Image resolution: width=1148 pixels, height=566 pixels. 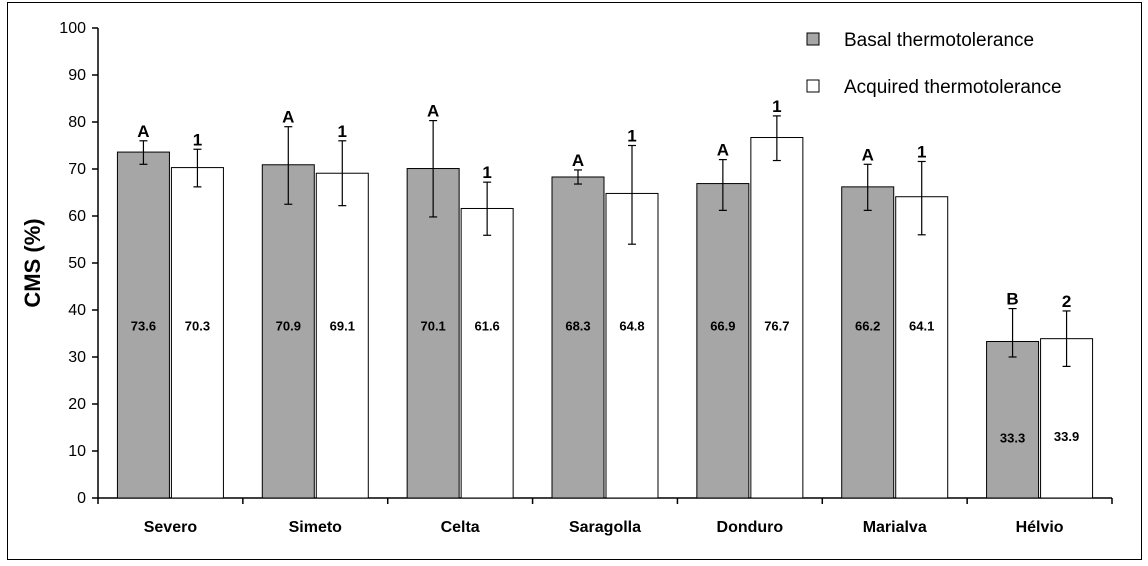 What do you see at coordinates (77, 404) in the screenshot?
I see `y-tick-label-20: 20` at bounding box center [77, 404].